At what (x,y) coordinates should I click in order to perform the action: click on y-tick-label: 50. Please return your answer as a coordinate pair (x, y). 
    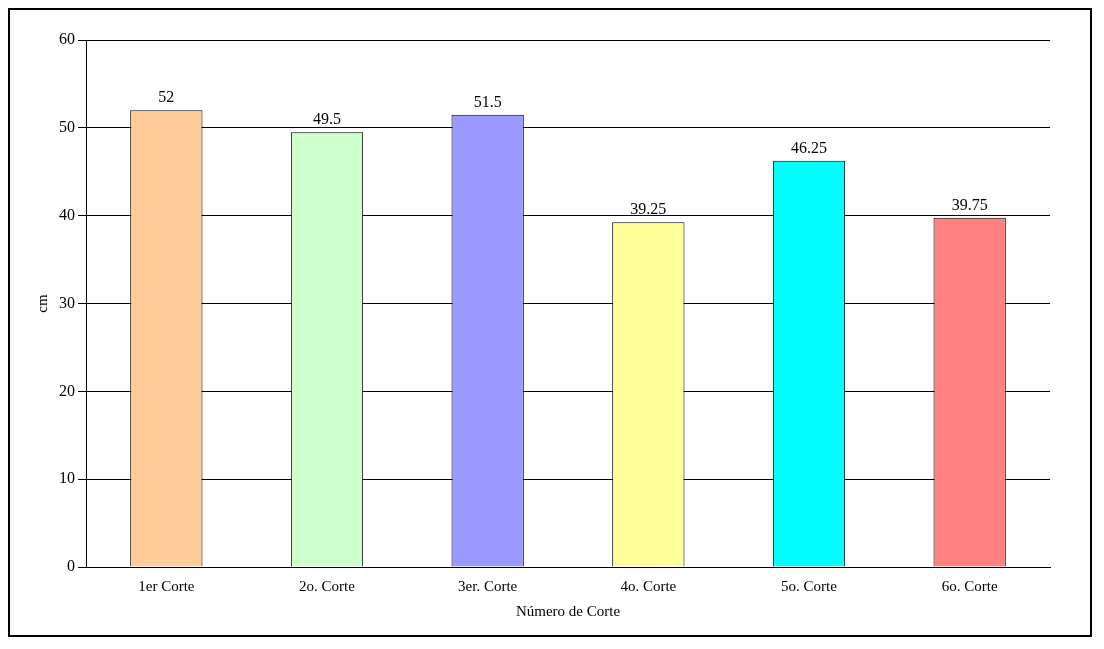
    Looking at the image, I should click on (67, 127).